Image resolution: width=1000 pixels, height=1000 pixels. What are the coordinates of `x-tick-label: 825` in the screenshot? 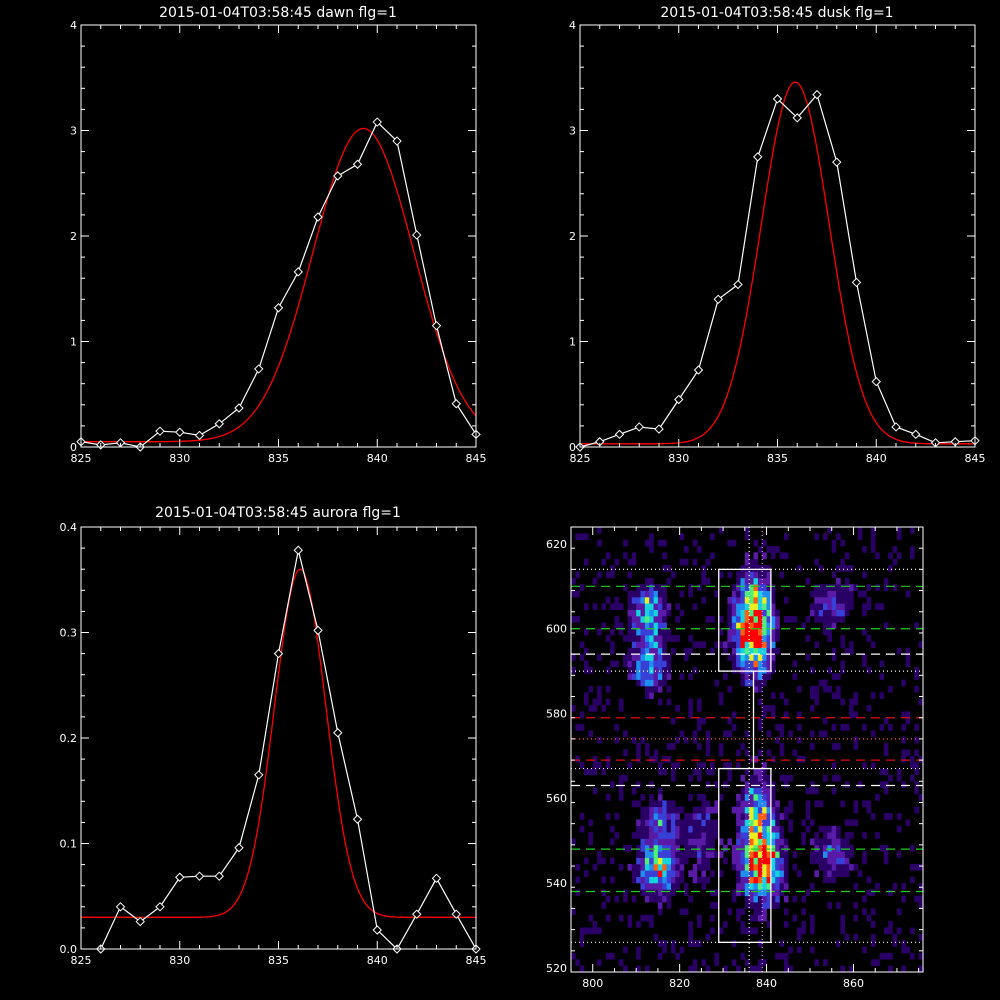 It's located at (81, 960).